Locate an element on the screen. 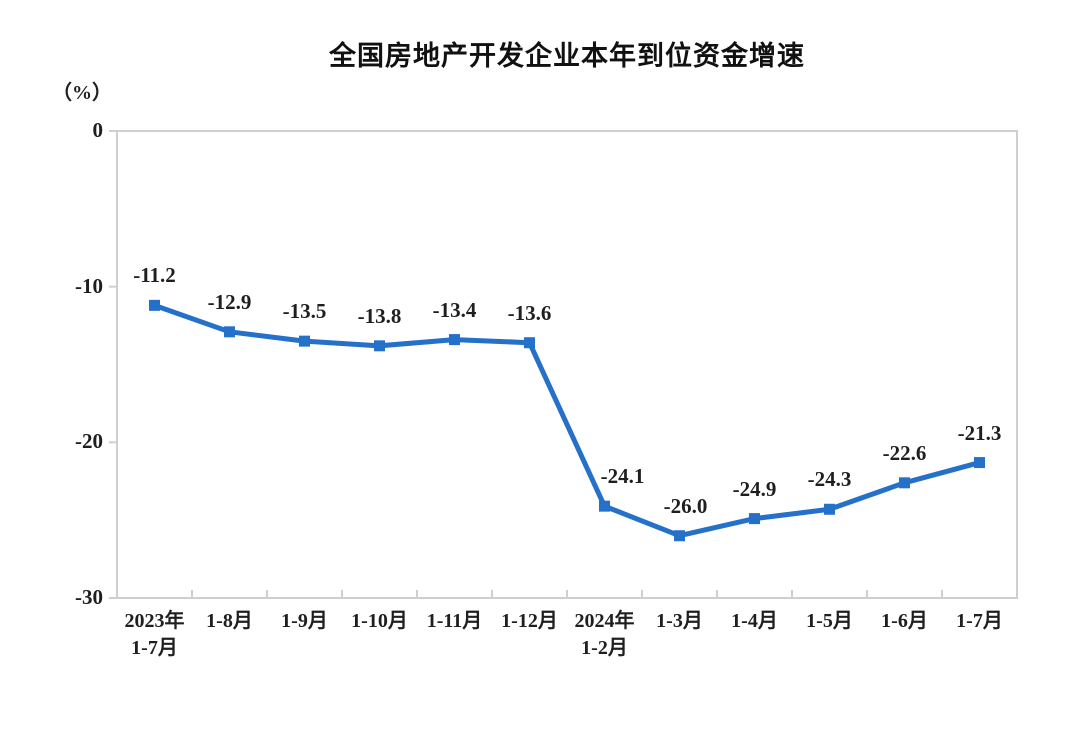  data-point-label: -11.2 is located at coordinates (154, 275).